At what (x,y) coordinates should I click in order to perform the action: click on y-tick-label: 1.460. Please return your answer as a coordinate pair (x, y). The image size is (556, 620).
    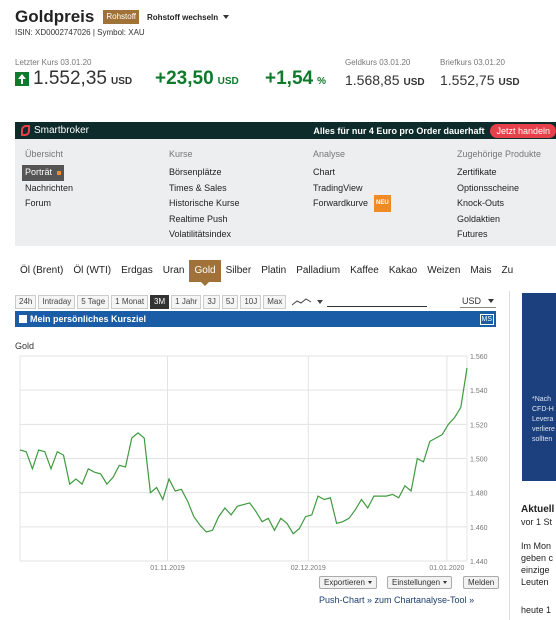
    Looking at the image, I should click on (479, 528).